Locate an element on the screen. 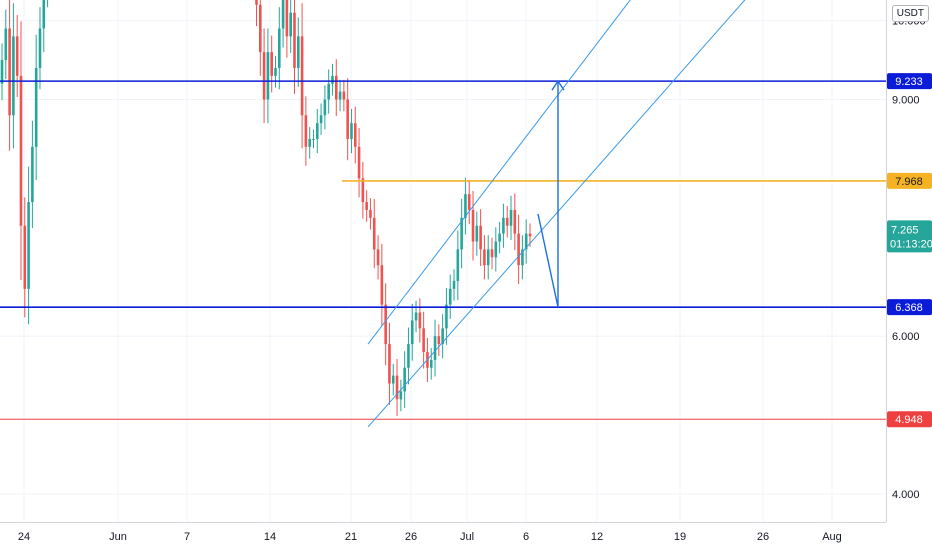 The height and width of the screenshot is (550, 932). x-tick-label: Aug is located at coordinates (832, 537).